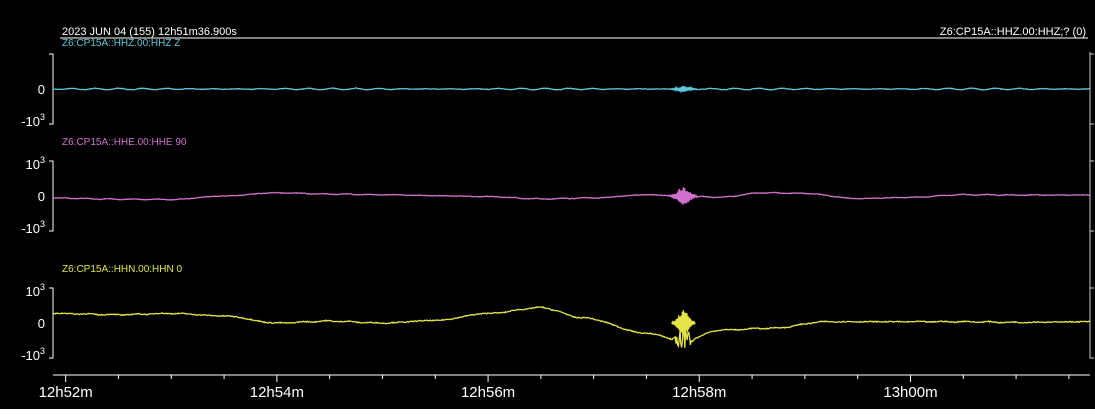 Image resolution: width=1095 pixels, height=414 pixels. What do you see at coordinates (124, 142) in the screenshot?
I see `channel-label-hhe: Z6:CP15A::HHE.00:HHE 90` at bounding box center [124, 142].